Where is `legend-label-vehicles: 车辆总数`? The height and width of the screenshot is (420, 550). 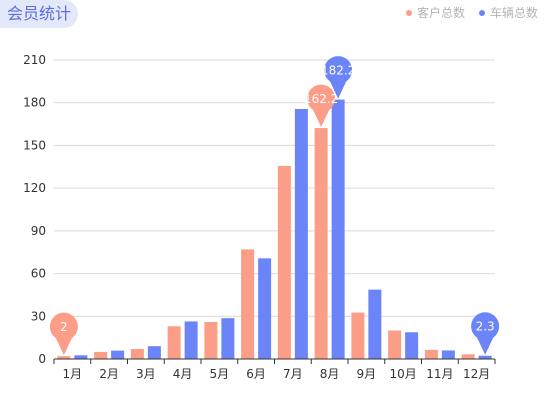 legend-label-vehicles: 车辆总数 is located at coordinates (513, 13).